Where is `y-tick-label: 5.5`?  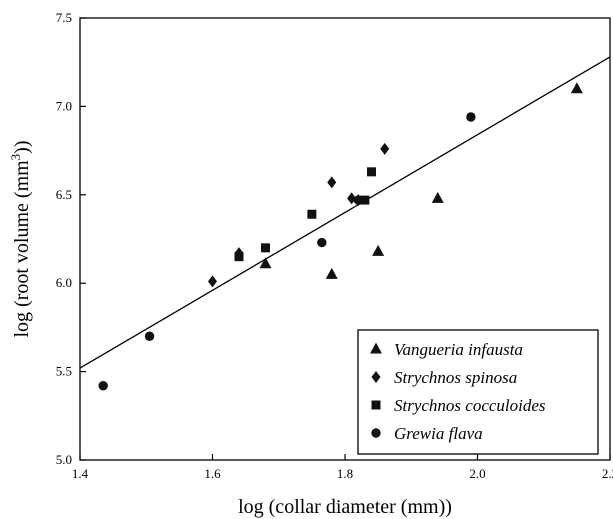
y-tick-label: 5.5 is located at coordinates (64, 371).